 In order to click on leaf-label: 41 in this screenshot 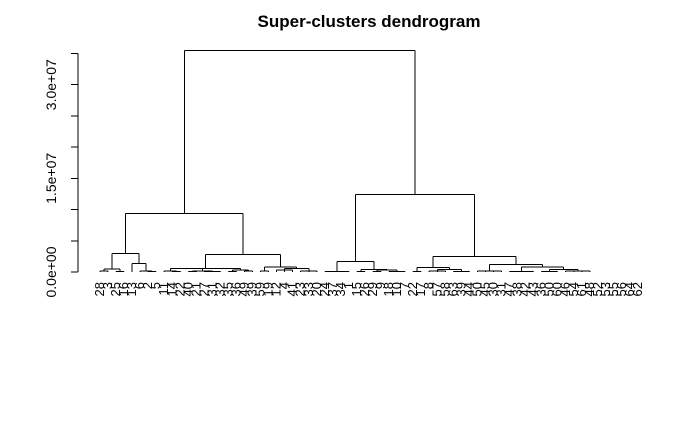, I will do `click(292, 289)`.